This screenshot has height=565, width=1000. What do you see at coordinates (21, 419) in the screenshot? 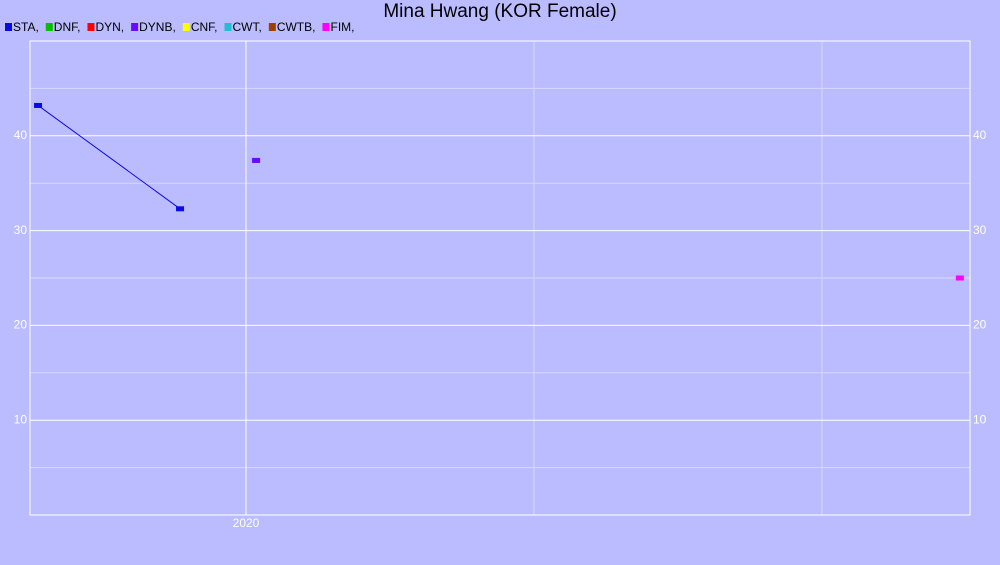
I see `y-tick-label: 10` at bounding box center [21, 419].